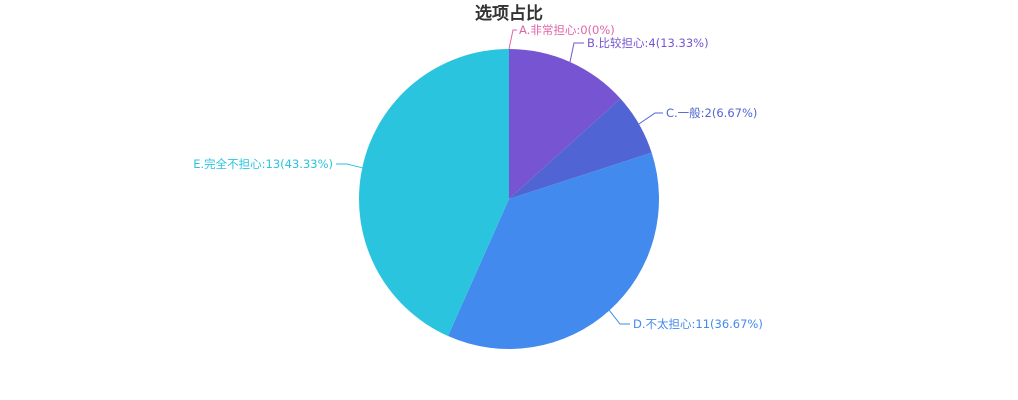 The image size is (1018, 400). What do you see at coordinates (567, 30) in the screenshot?
I see `slice-label-0: A.非常担心:0(0%)` at bounding box center [567, 30].